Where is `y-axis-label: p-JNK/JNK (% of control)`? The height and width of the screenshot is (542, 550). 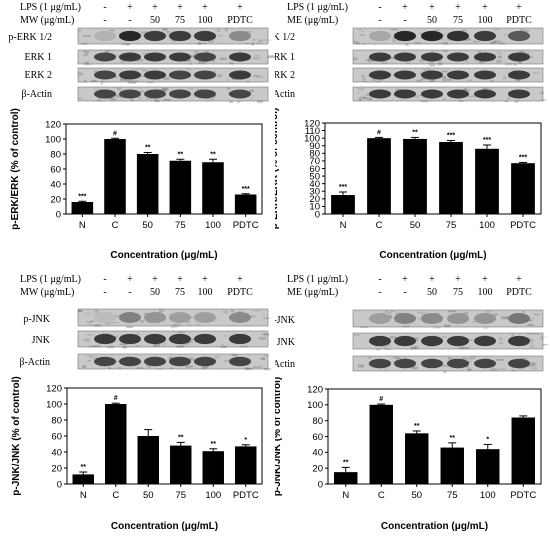
y-axis-label: p-JNK/JNK (% of control) is located at coordinates (279, 436).